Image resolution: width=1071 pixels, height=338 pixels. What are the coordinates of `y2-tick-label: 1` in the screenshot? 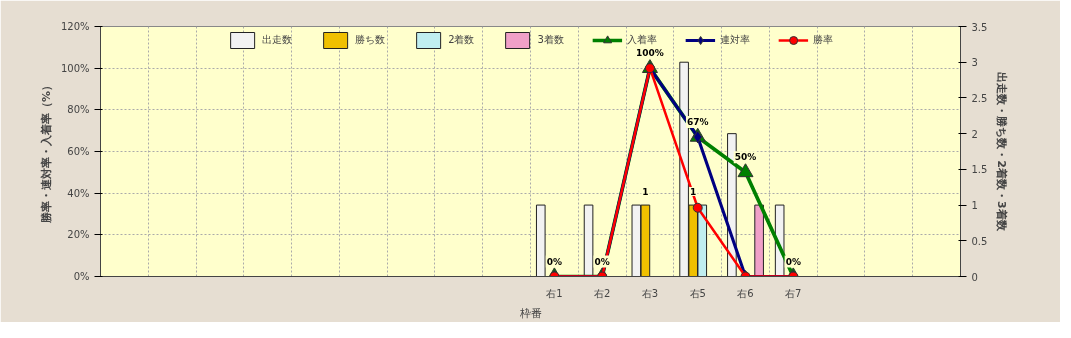 It's located at (974, 206).